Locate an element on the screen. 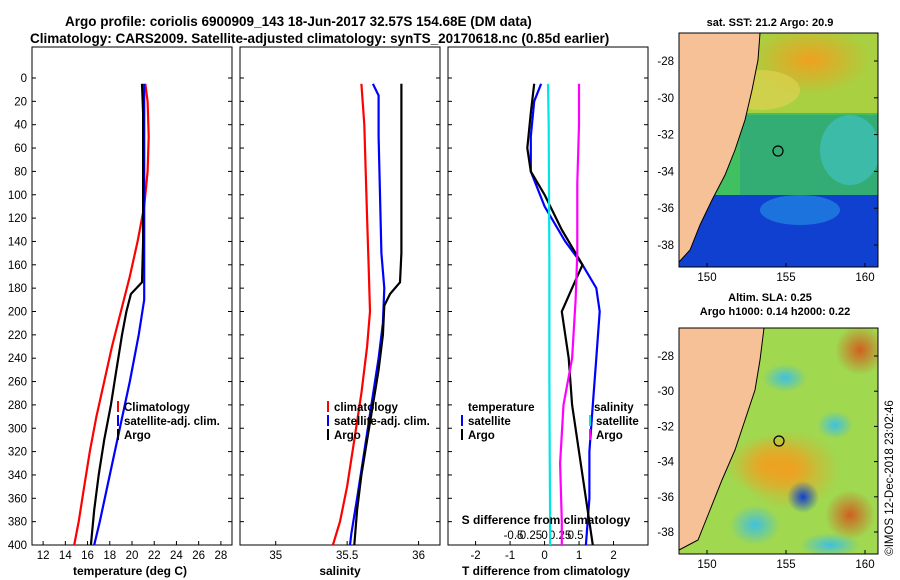  depth-tick-label: 140 is located at coordinates (17, 242).